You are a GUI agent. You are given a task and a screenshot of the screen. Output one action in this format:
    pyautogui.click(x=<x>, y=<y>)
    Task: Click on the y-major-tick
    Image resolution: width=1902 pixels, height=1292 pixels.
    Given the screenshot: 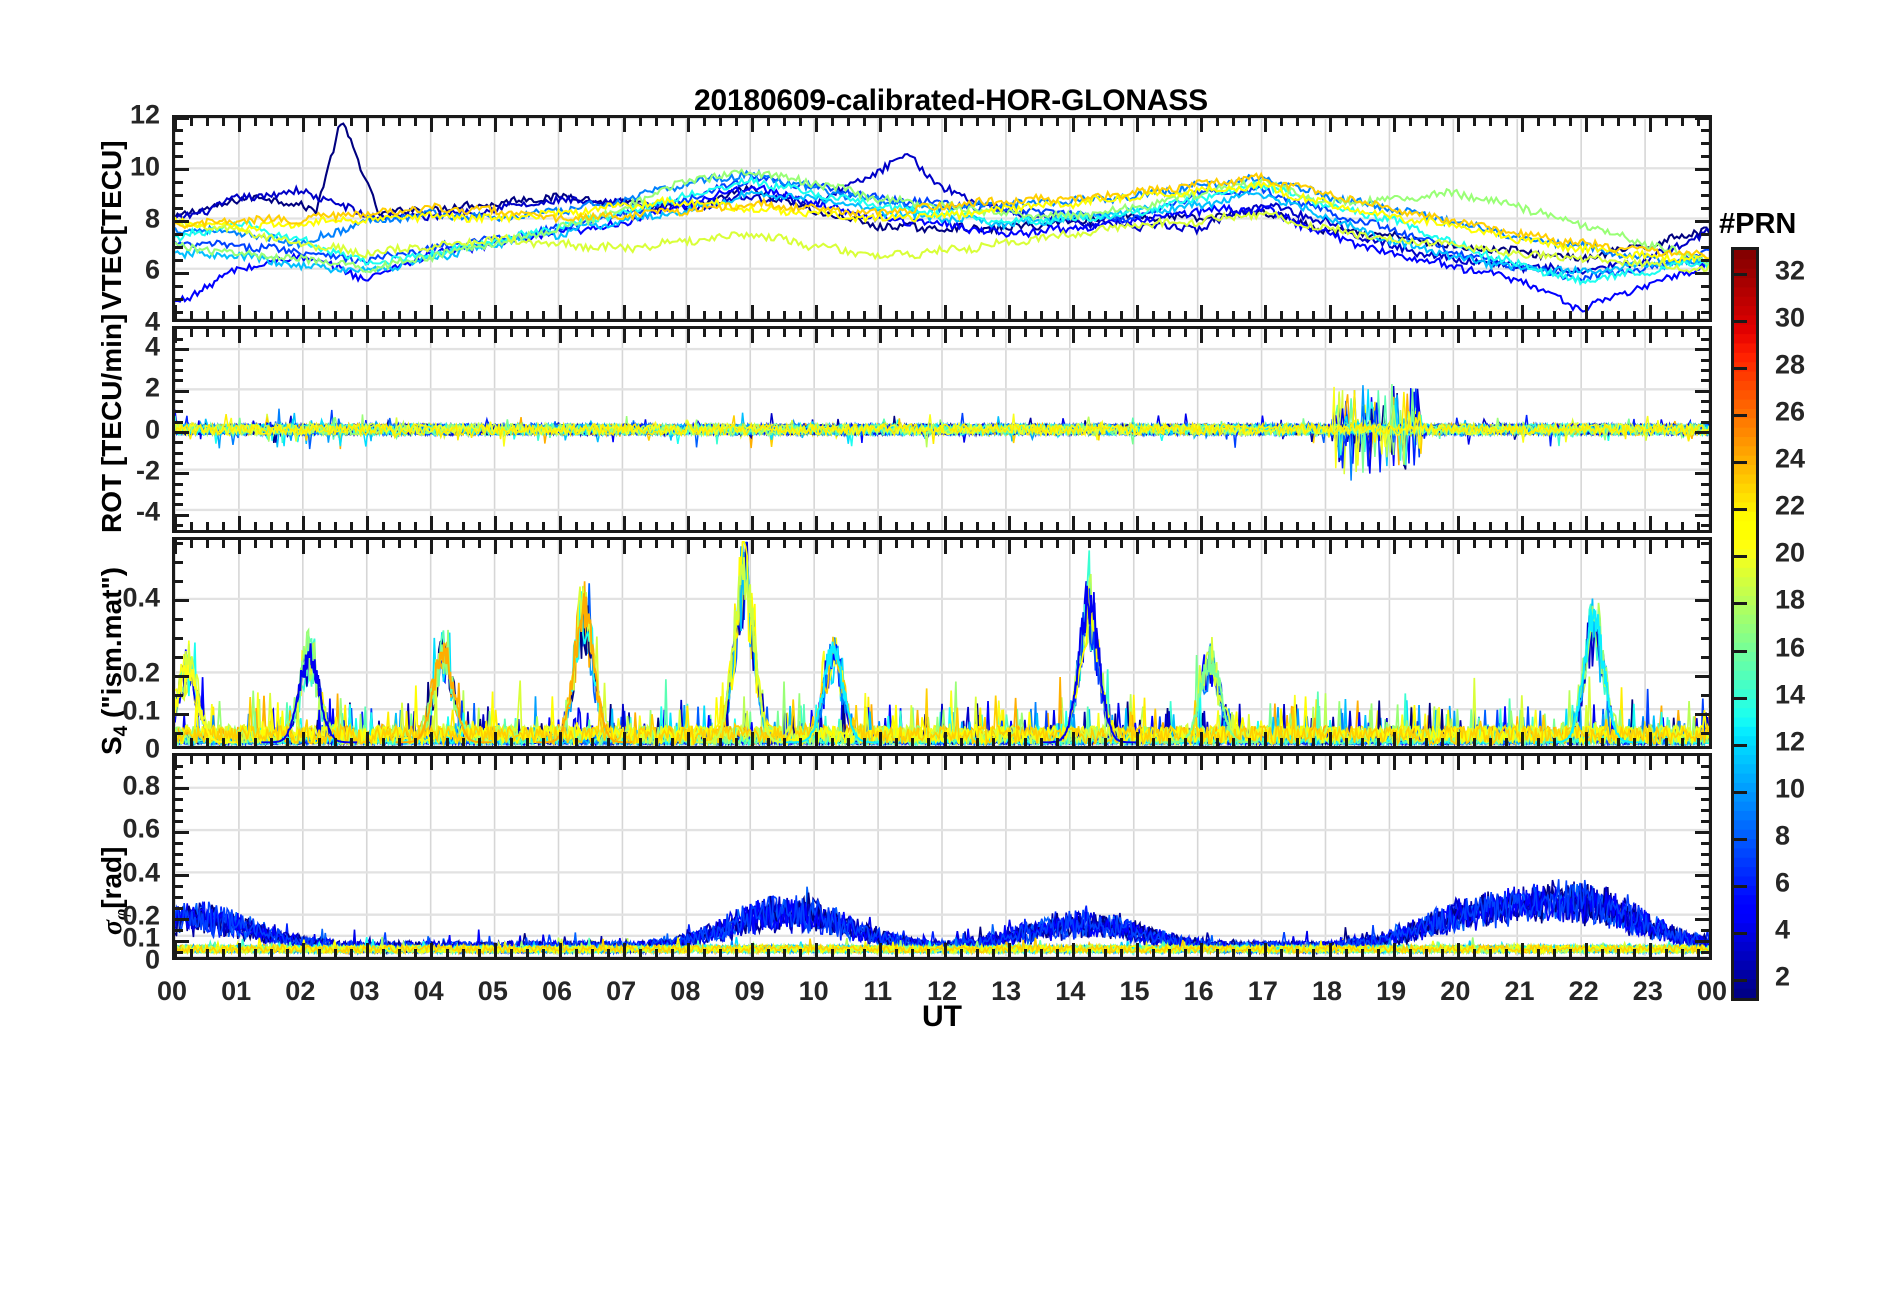 What is the action you would take?
    pyautogui.click(x=182, y=832)
    